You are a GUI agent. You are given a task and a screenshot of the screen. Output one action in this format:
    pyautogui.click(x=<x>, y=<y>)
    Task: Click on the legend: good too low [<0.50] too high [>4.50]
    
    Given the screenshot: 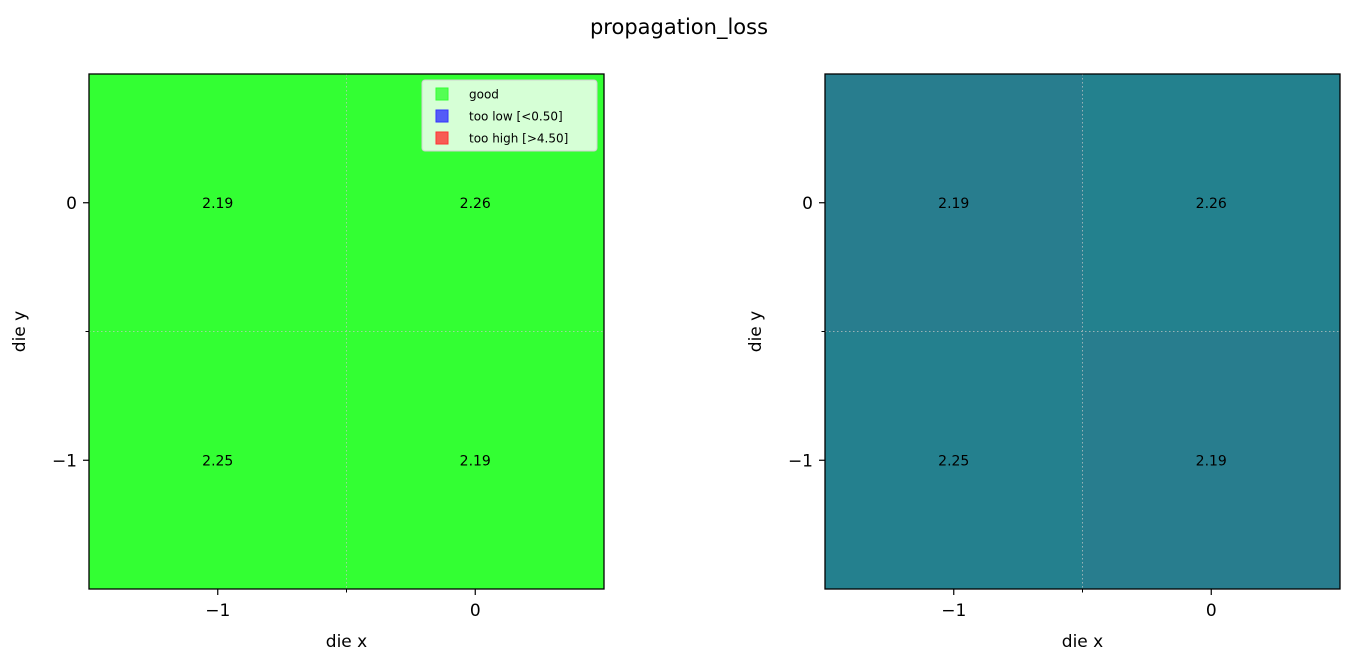 What is the action you would take?
    pyautogui.click(x=509, y=115)
    